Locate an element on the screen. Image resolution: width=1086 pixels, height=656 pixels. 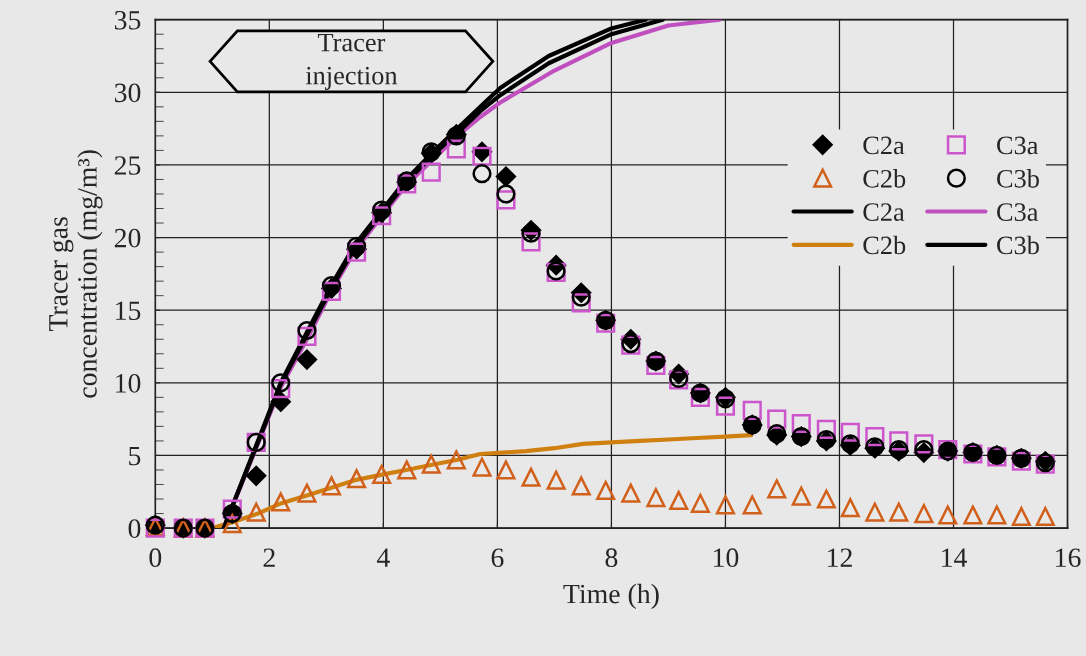
x-tick-label: 4 is located at coordinates (383, 557).